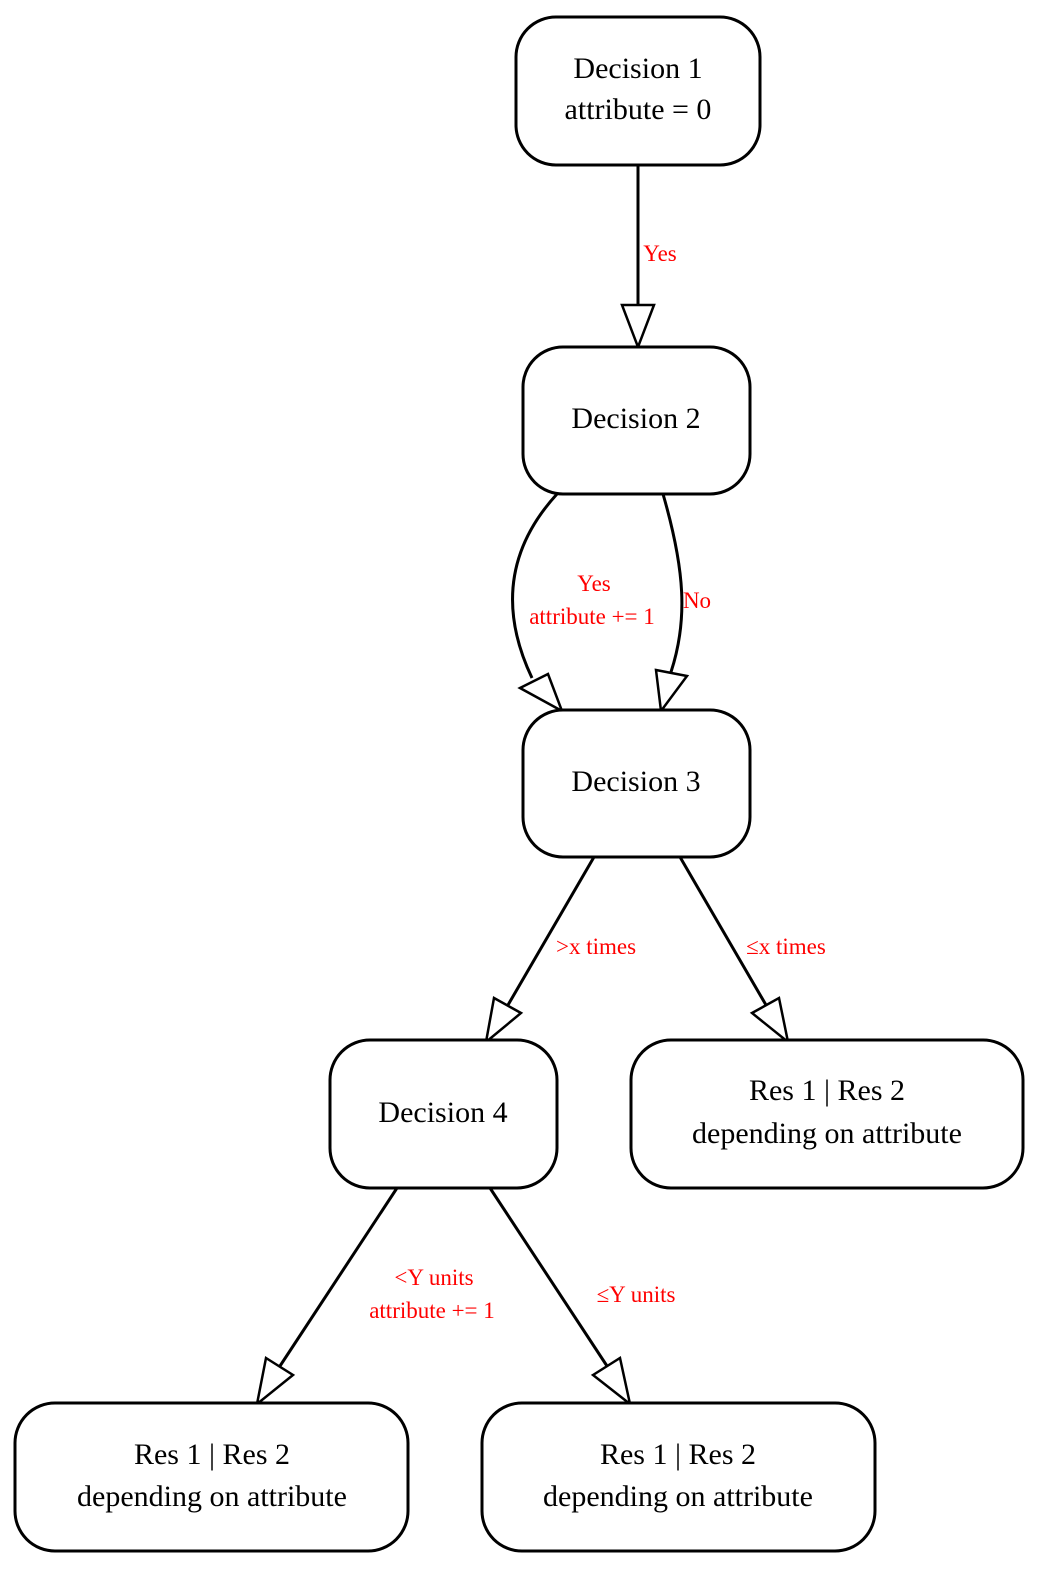 This screenshot has width=1050, height=1583. I want to click on edge-d2-d3-yes: Yes attribute += 1, so click(583, 603).